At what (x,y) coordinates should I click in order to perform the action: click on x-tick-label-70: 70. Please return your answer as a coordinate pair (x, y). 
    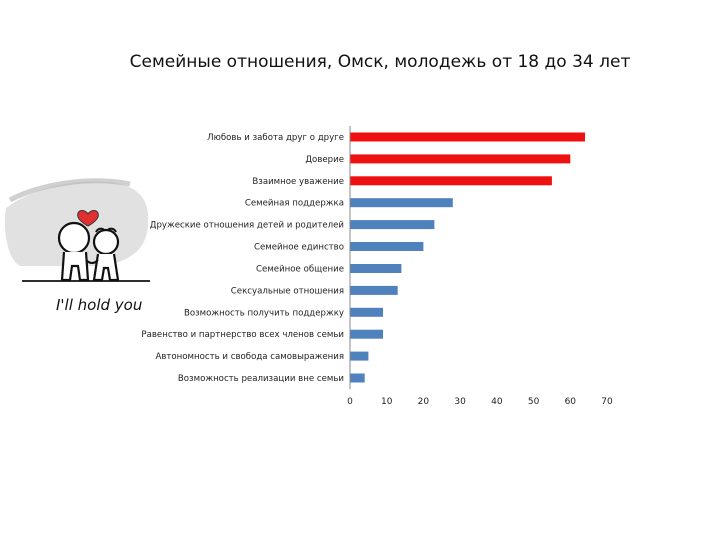
    Looking at the image, I should click on (607, 402).